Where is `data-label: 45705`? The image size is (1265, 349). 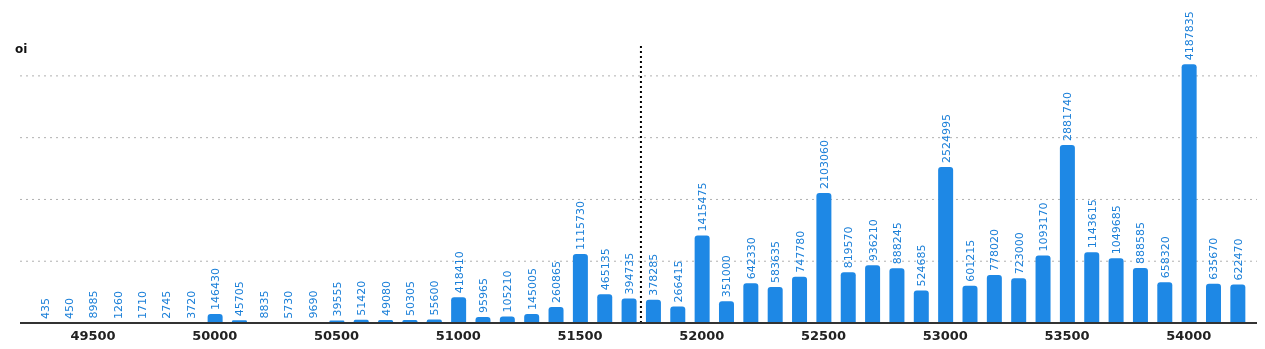
data-label: 45705 is located at coordinates (240, 299).